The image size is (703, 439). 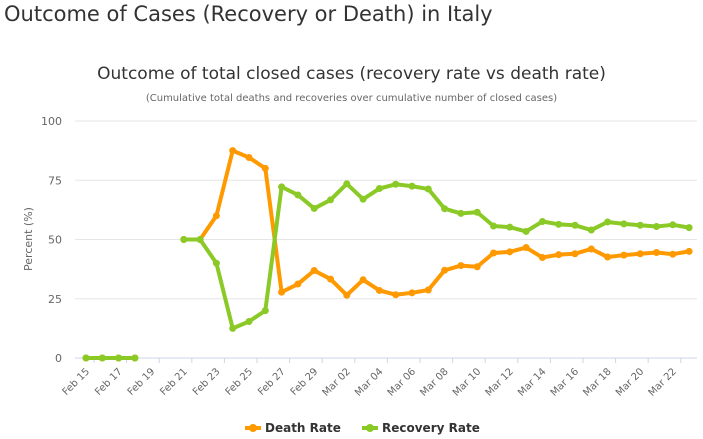 What do you see at coordinates (77, 382) in the screenshot?
I see `x-tick-label: Feb 15` at bounding box center [77, 382].